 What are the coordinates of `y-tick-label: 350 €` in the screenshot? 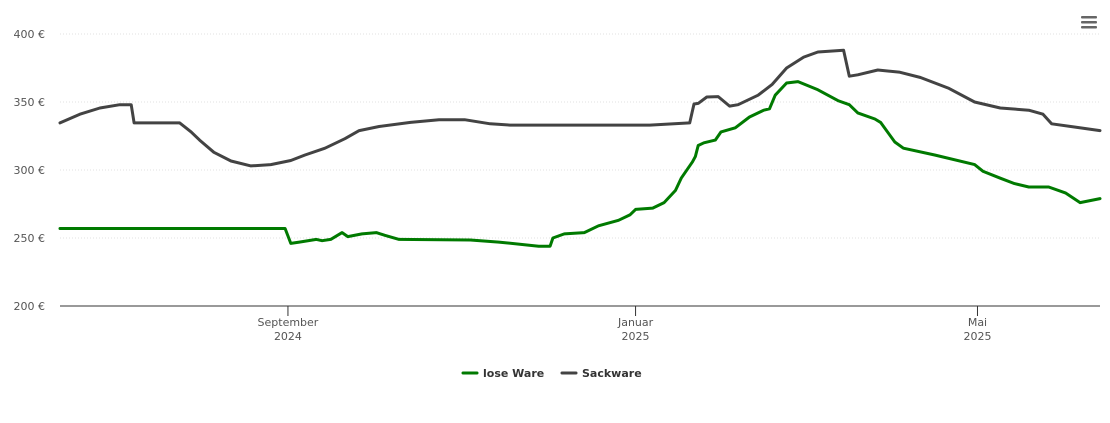 It's located at (30, 102).